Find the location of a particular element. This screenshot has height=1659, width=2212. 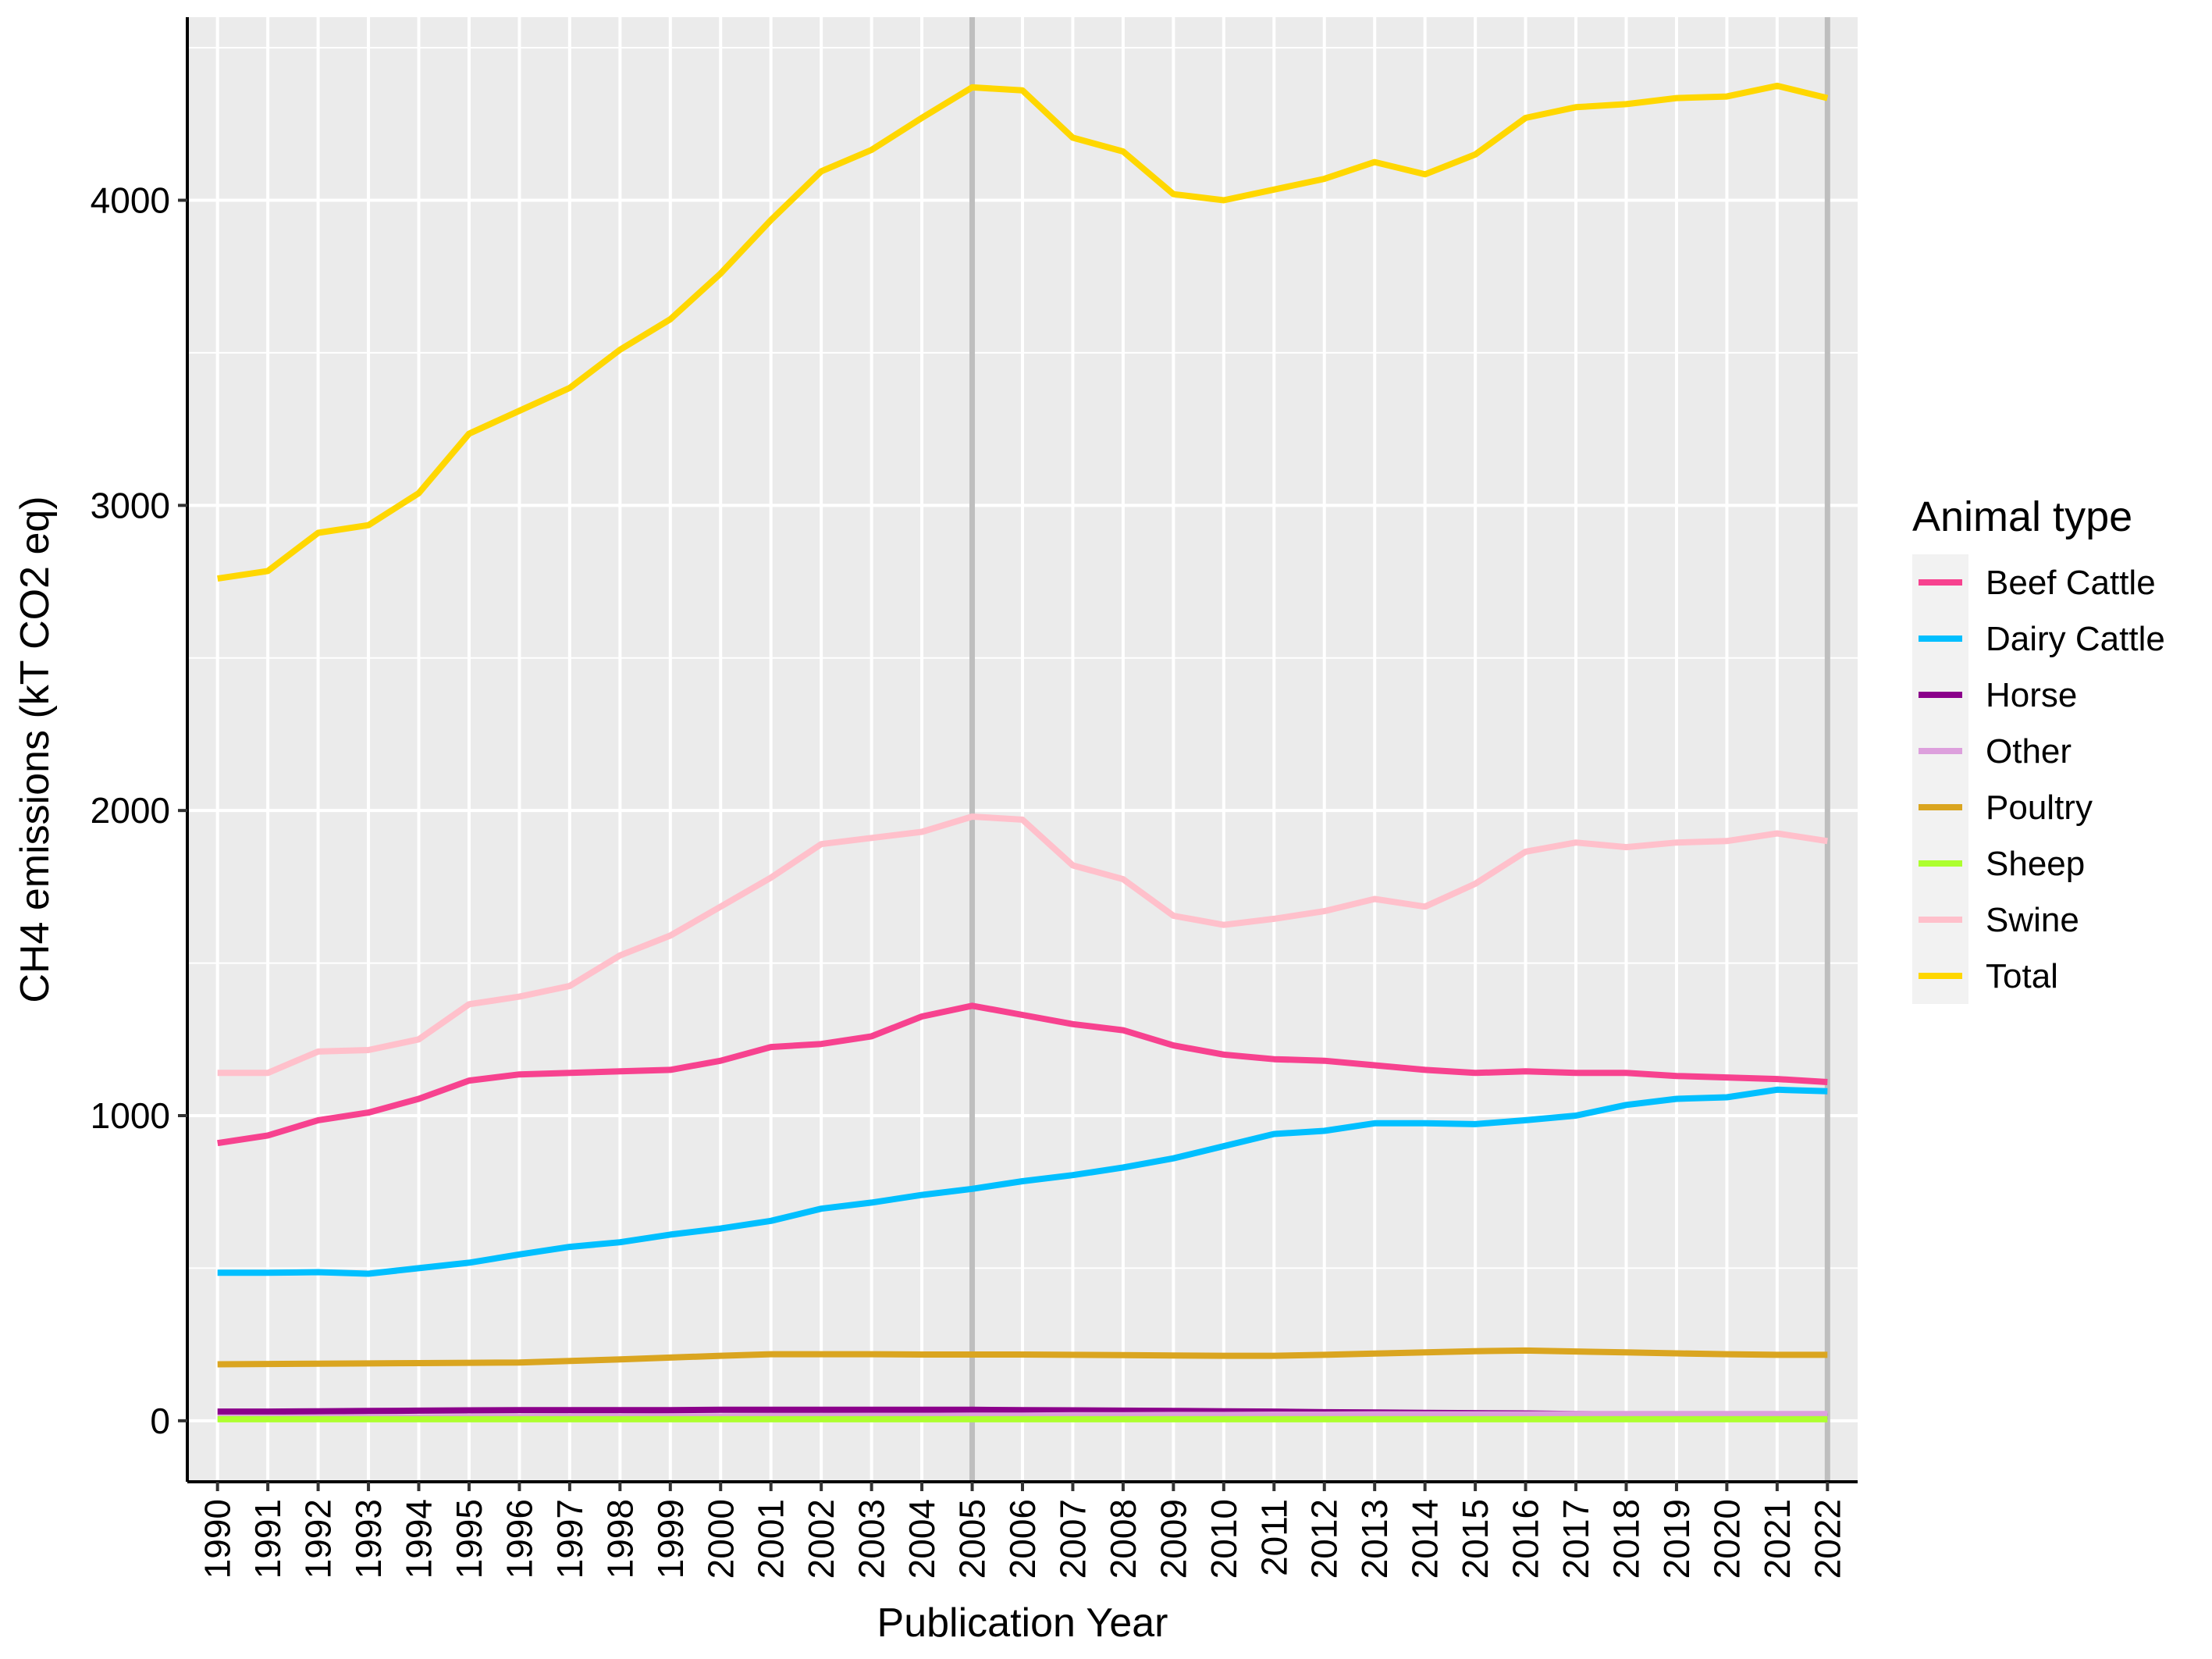

x-tick-label: 1993 is located at coordinates (368, 1539).